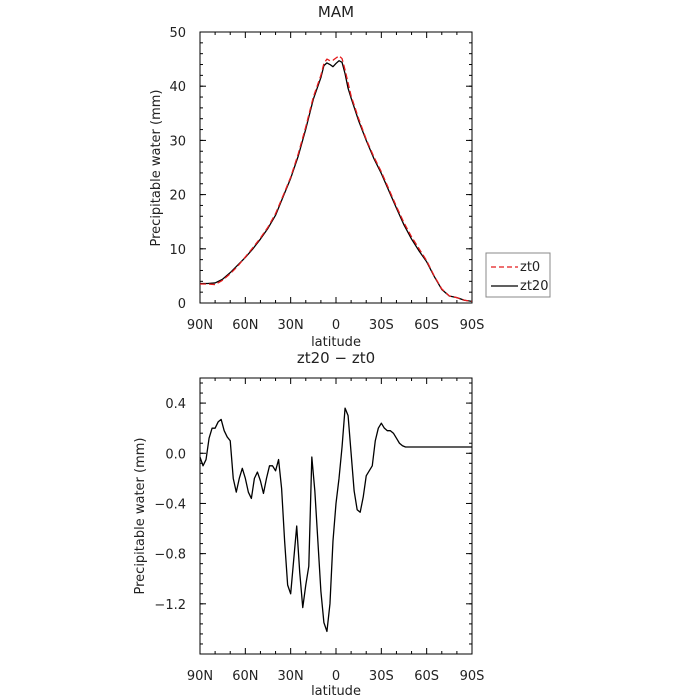  Describe the element at coordinates (170, 555) in the screenshot. I see `y-tick-label: −0.8` at that location.